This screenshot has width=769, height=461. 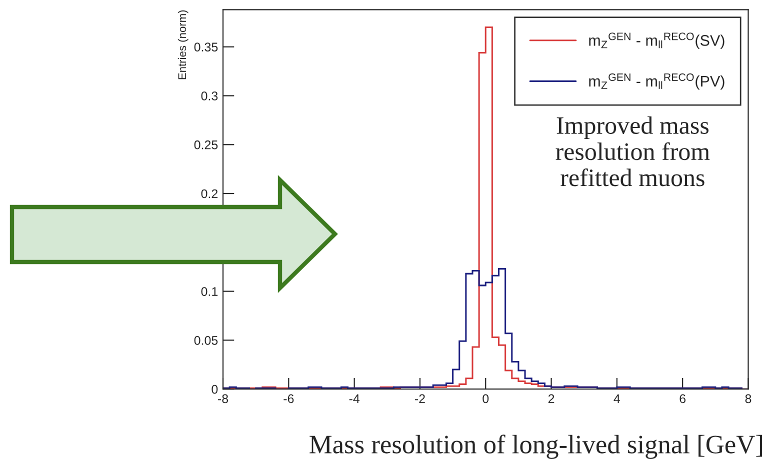 What do you see at coordinates (215, 389) in the screenshot?
I see `y-tick-label: 0` at bounding box center [215, 389].